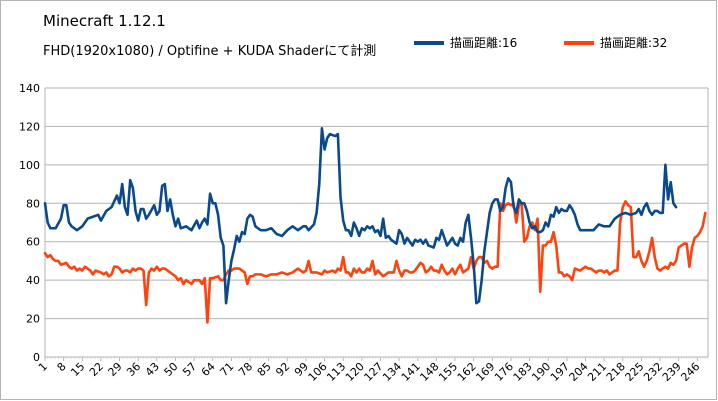 Image resolution: width=718 pixels, height=401 pixels. I want to click on x-tick-label: 246, so click(690, 372).